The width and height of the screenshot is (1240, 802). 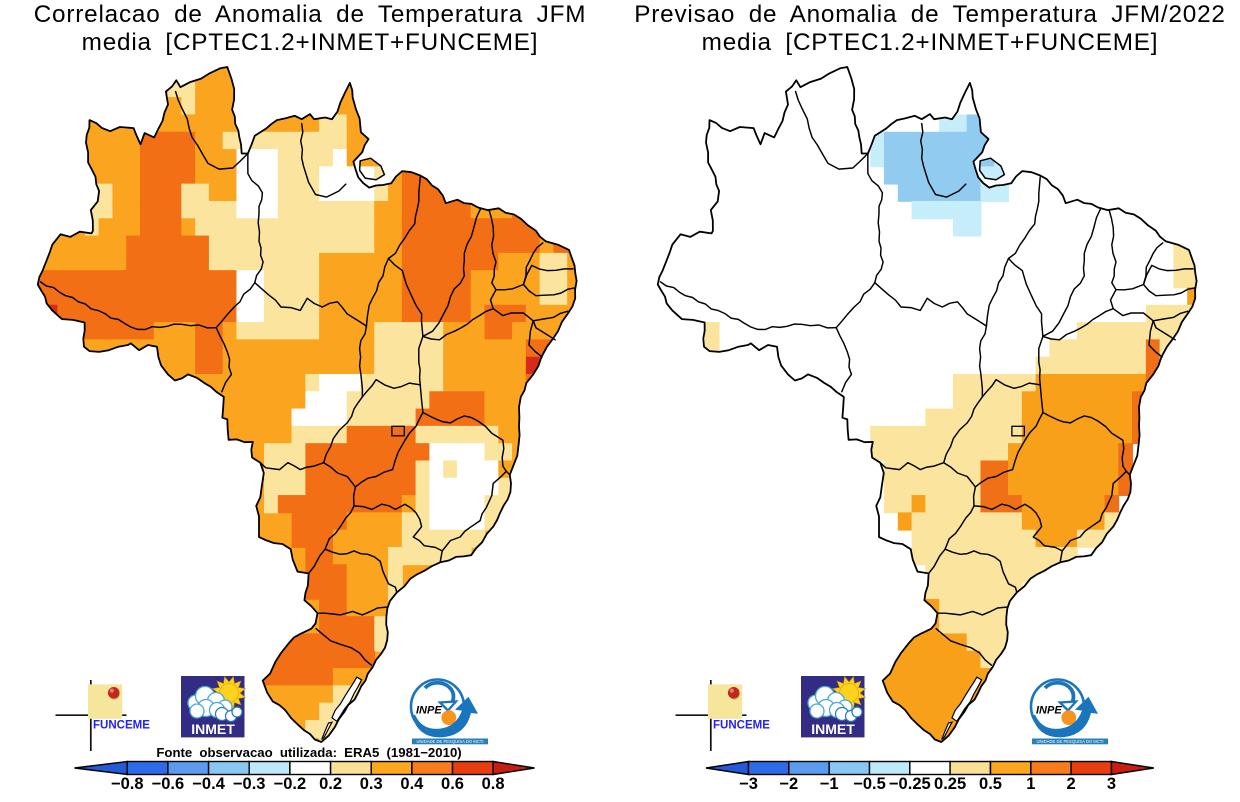 I want to click on svg-text: −0.6, so click(x=168, y=784).